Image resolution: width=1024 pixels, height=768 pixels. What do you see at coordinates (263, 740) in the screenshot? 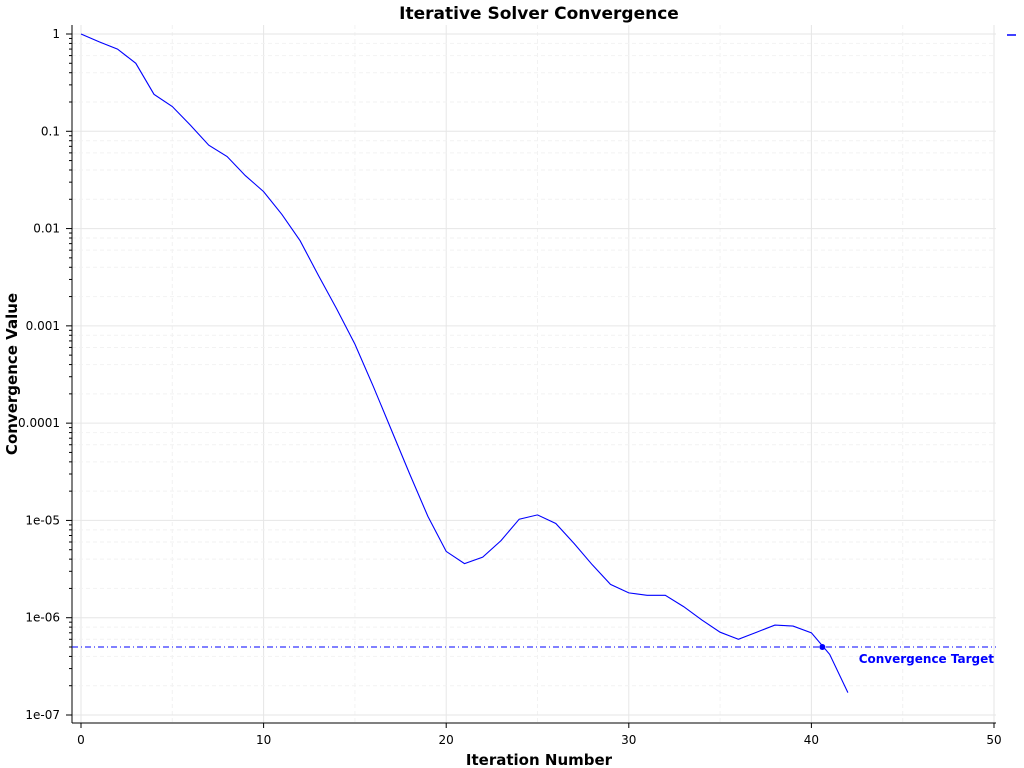
I see `x-tick-label: 10` at bounding box center [263, 740].